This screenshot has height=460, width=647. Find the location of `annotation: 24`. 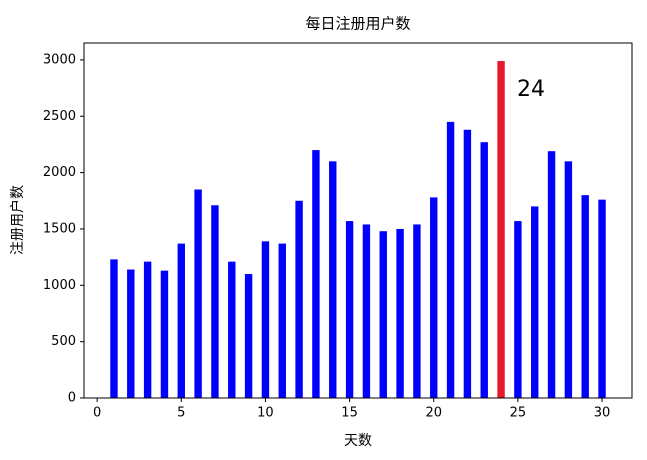

annotation: 24 is located at coordinates (531, 89).